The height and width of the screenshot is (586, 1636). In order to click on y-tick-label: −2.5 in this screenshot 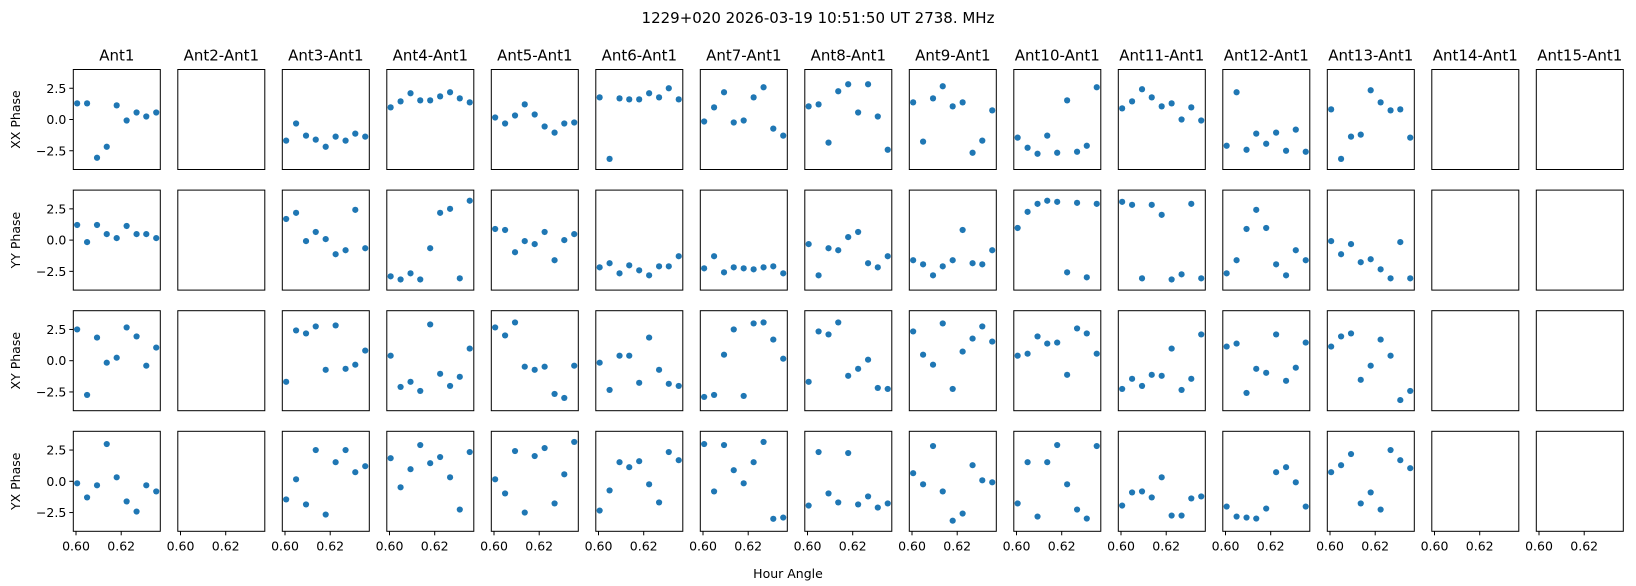, I will do `click(51, 271)`.